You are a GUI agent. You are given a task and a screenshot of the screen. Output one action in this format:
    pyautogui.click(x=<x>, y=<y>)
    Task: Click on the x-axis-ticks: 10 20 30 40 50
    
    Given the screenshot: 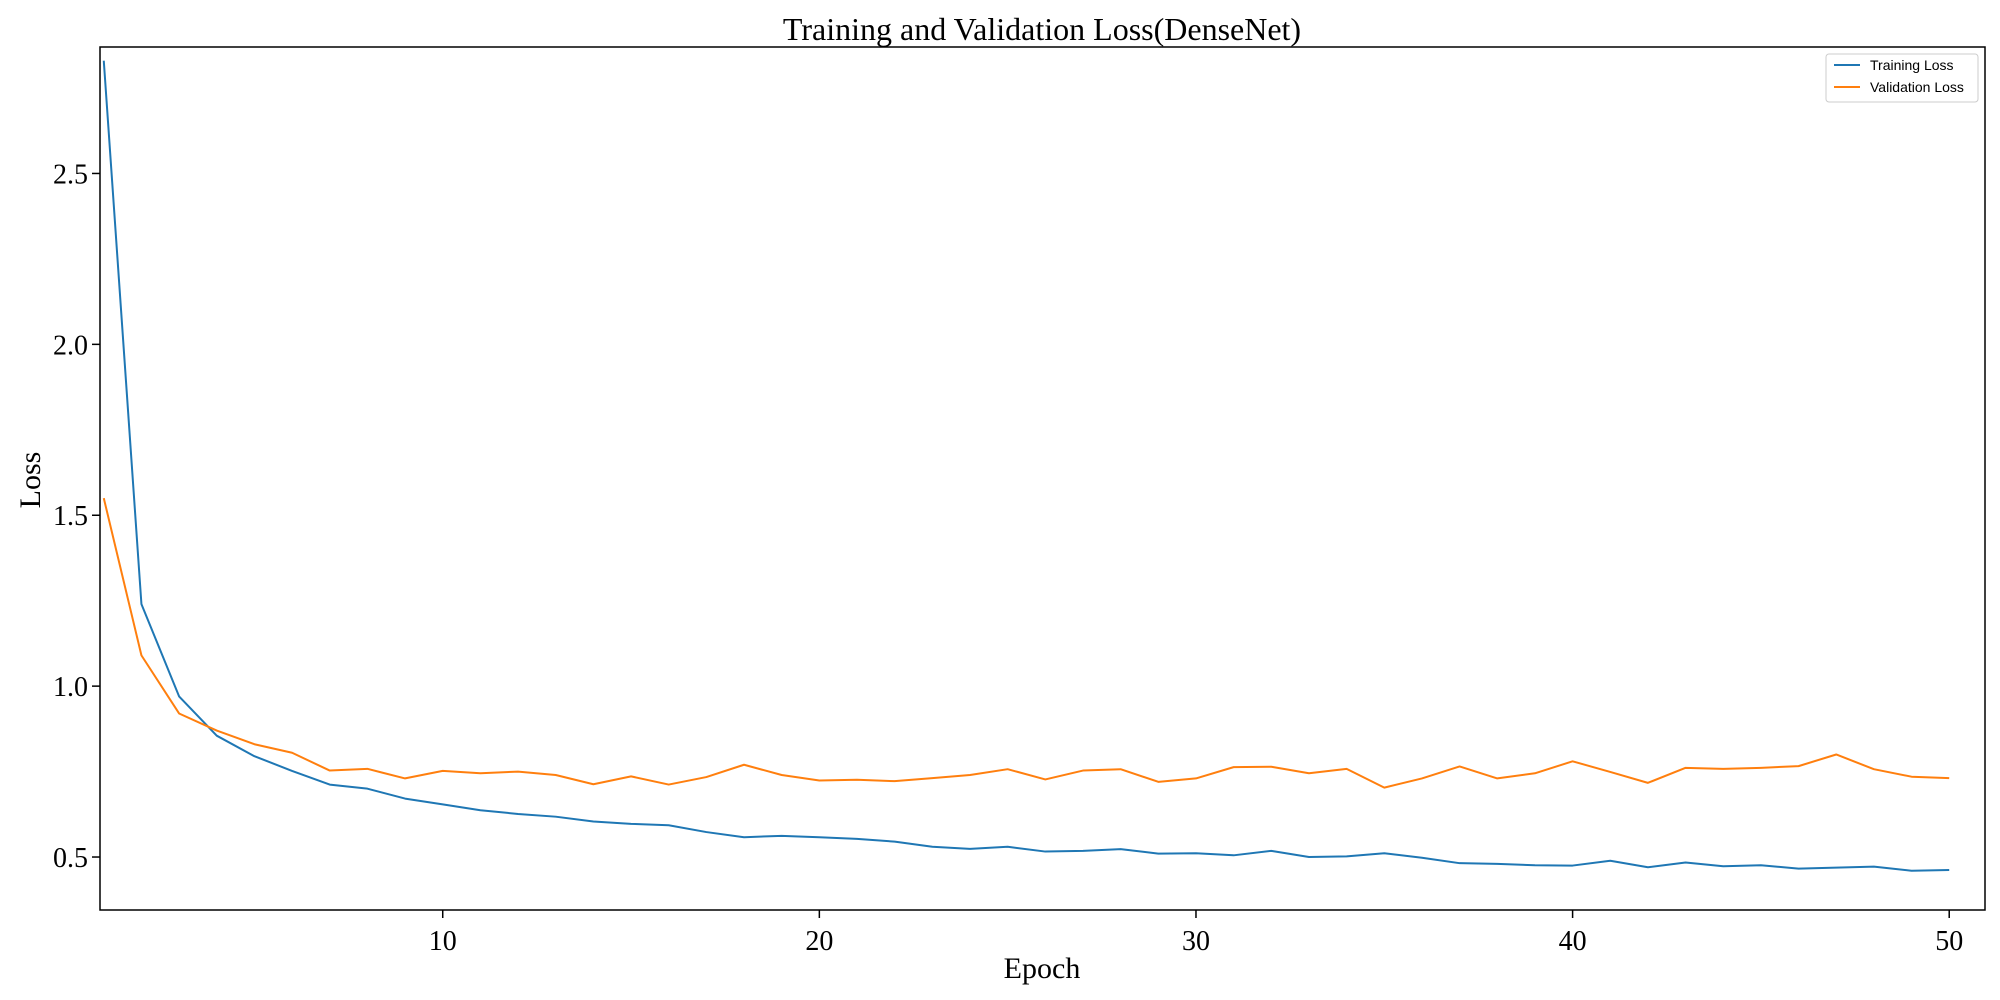 What is the action you would take?
    pyautogui.click(x=1196, y=933)
    